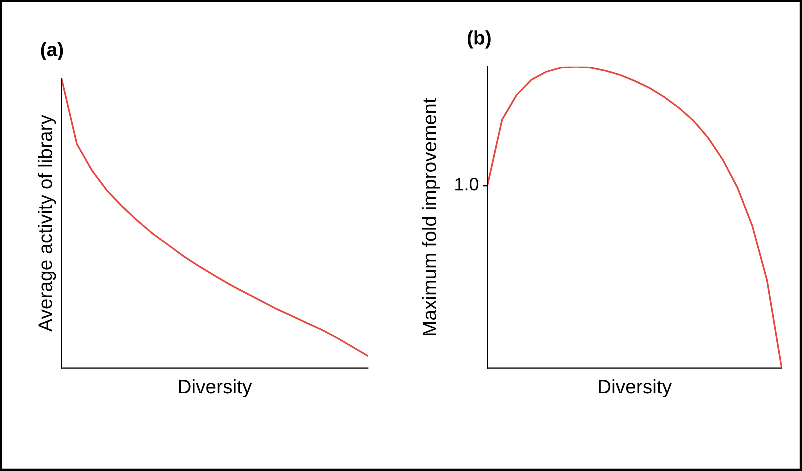 The image size is (802, 471). What do you see at coordinates (467, 184) in the screenshot?
I see `text: 1.0` at bounding box center [467, 184].